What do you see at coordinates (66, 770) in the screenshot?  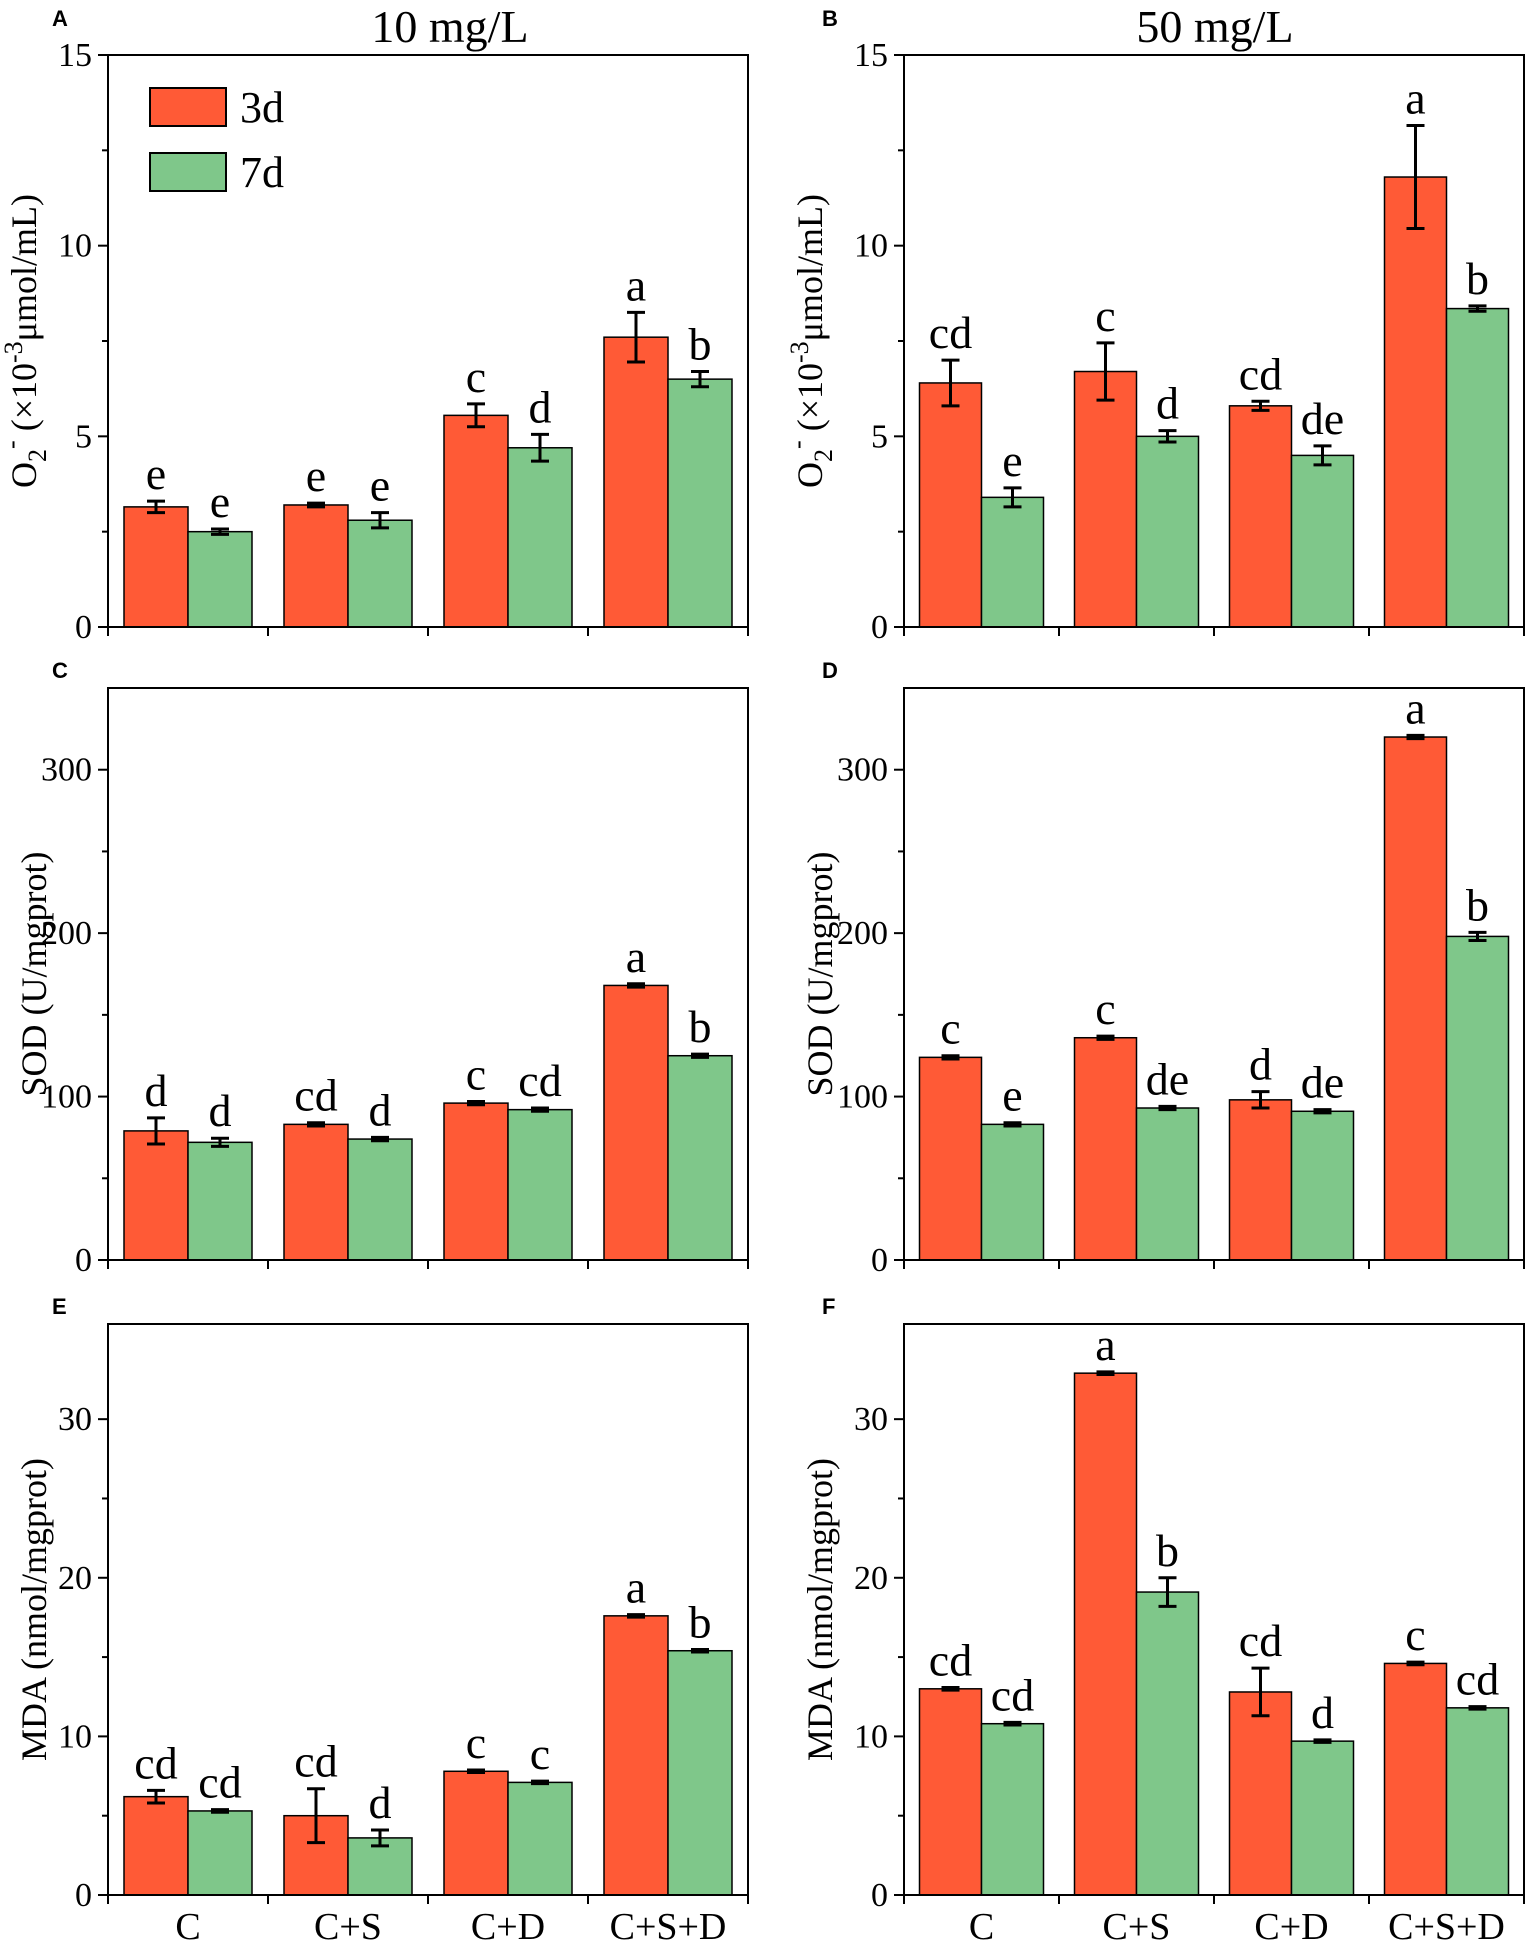 I see `y-tick-label: 300` at bounding box center [66, 770].